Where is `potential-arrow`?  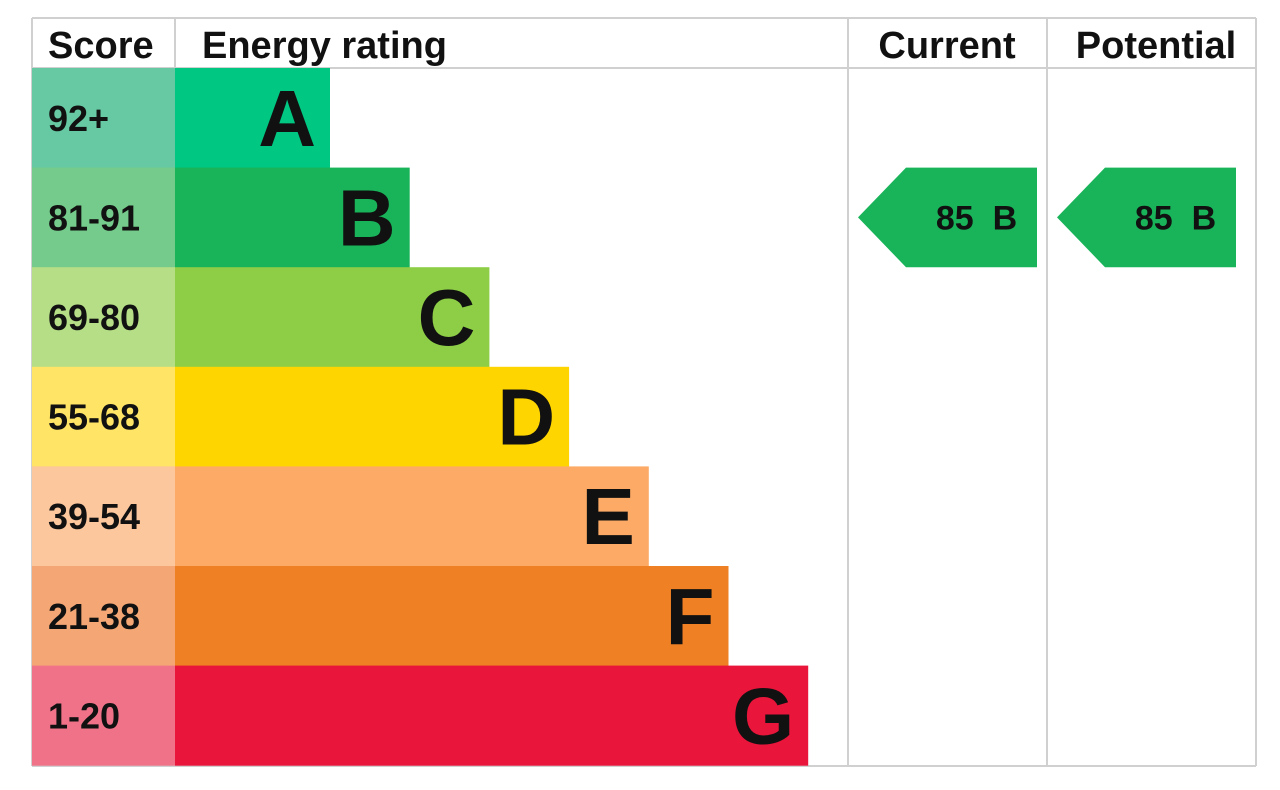 potential-arrow is located at coordinates (1146, 217).